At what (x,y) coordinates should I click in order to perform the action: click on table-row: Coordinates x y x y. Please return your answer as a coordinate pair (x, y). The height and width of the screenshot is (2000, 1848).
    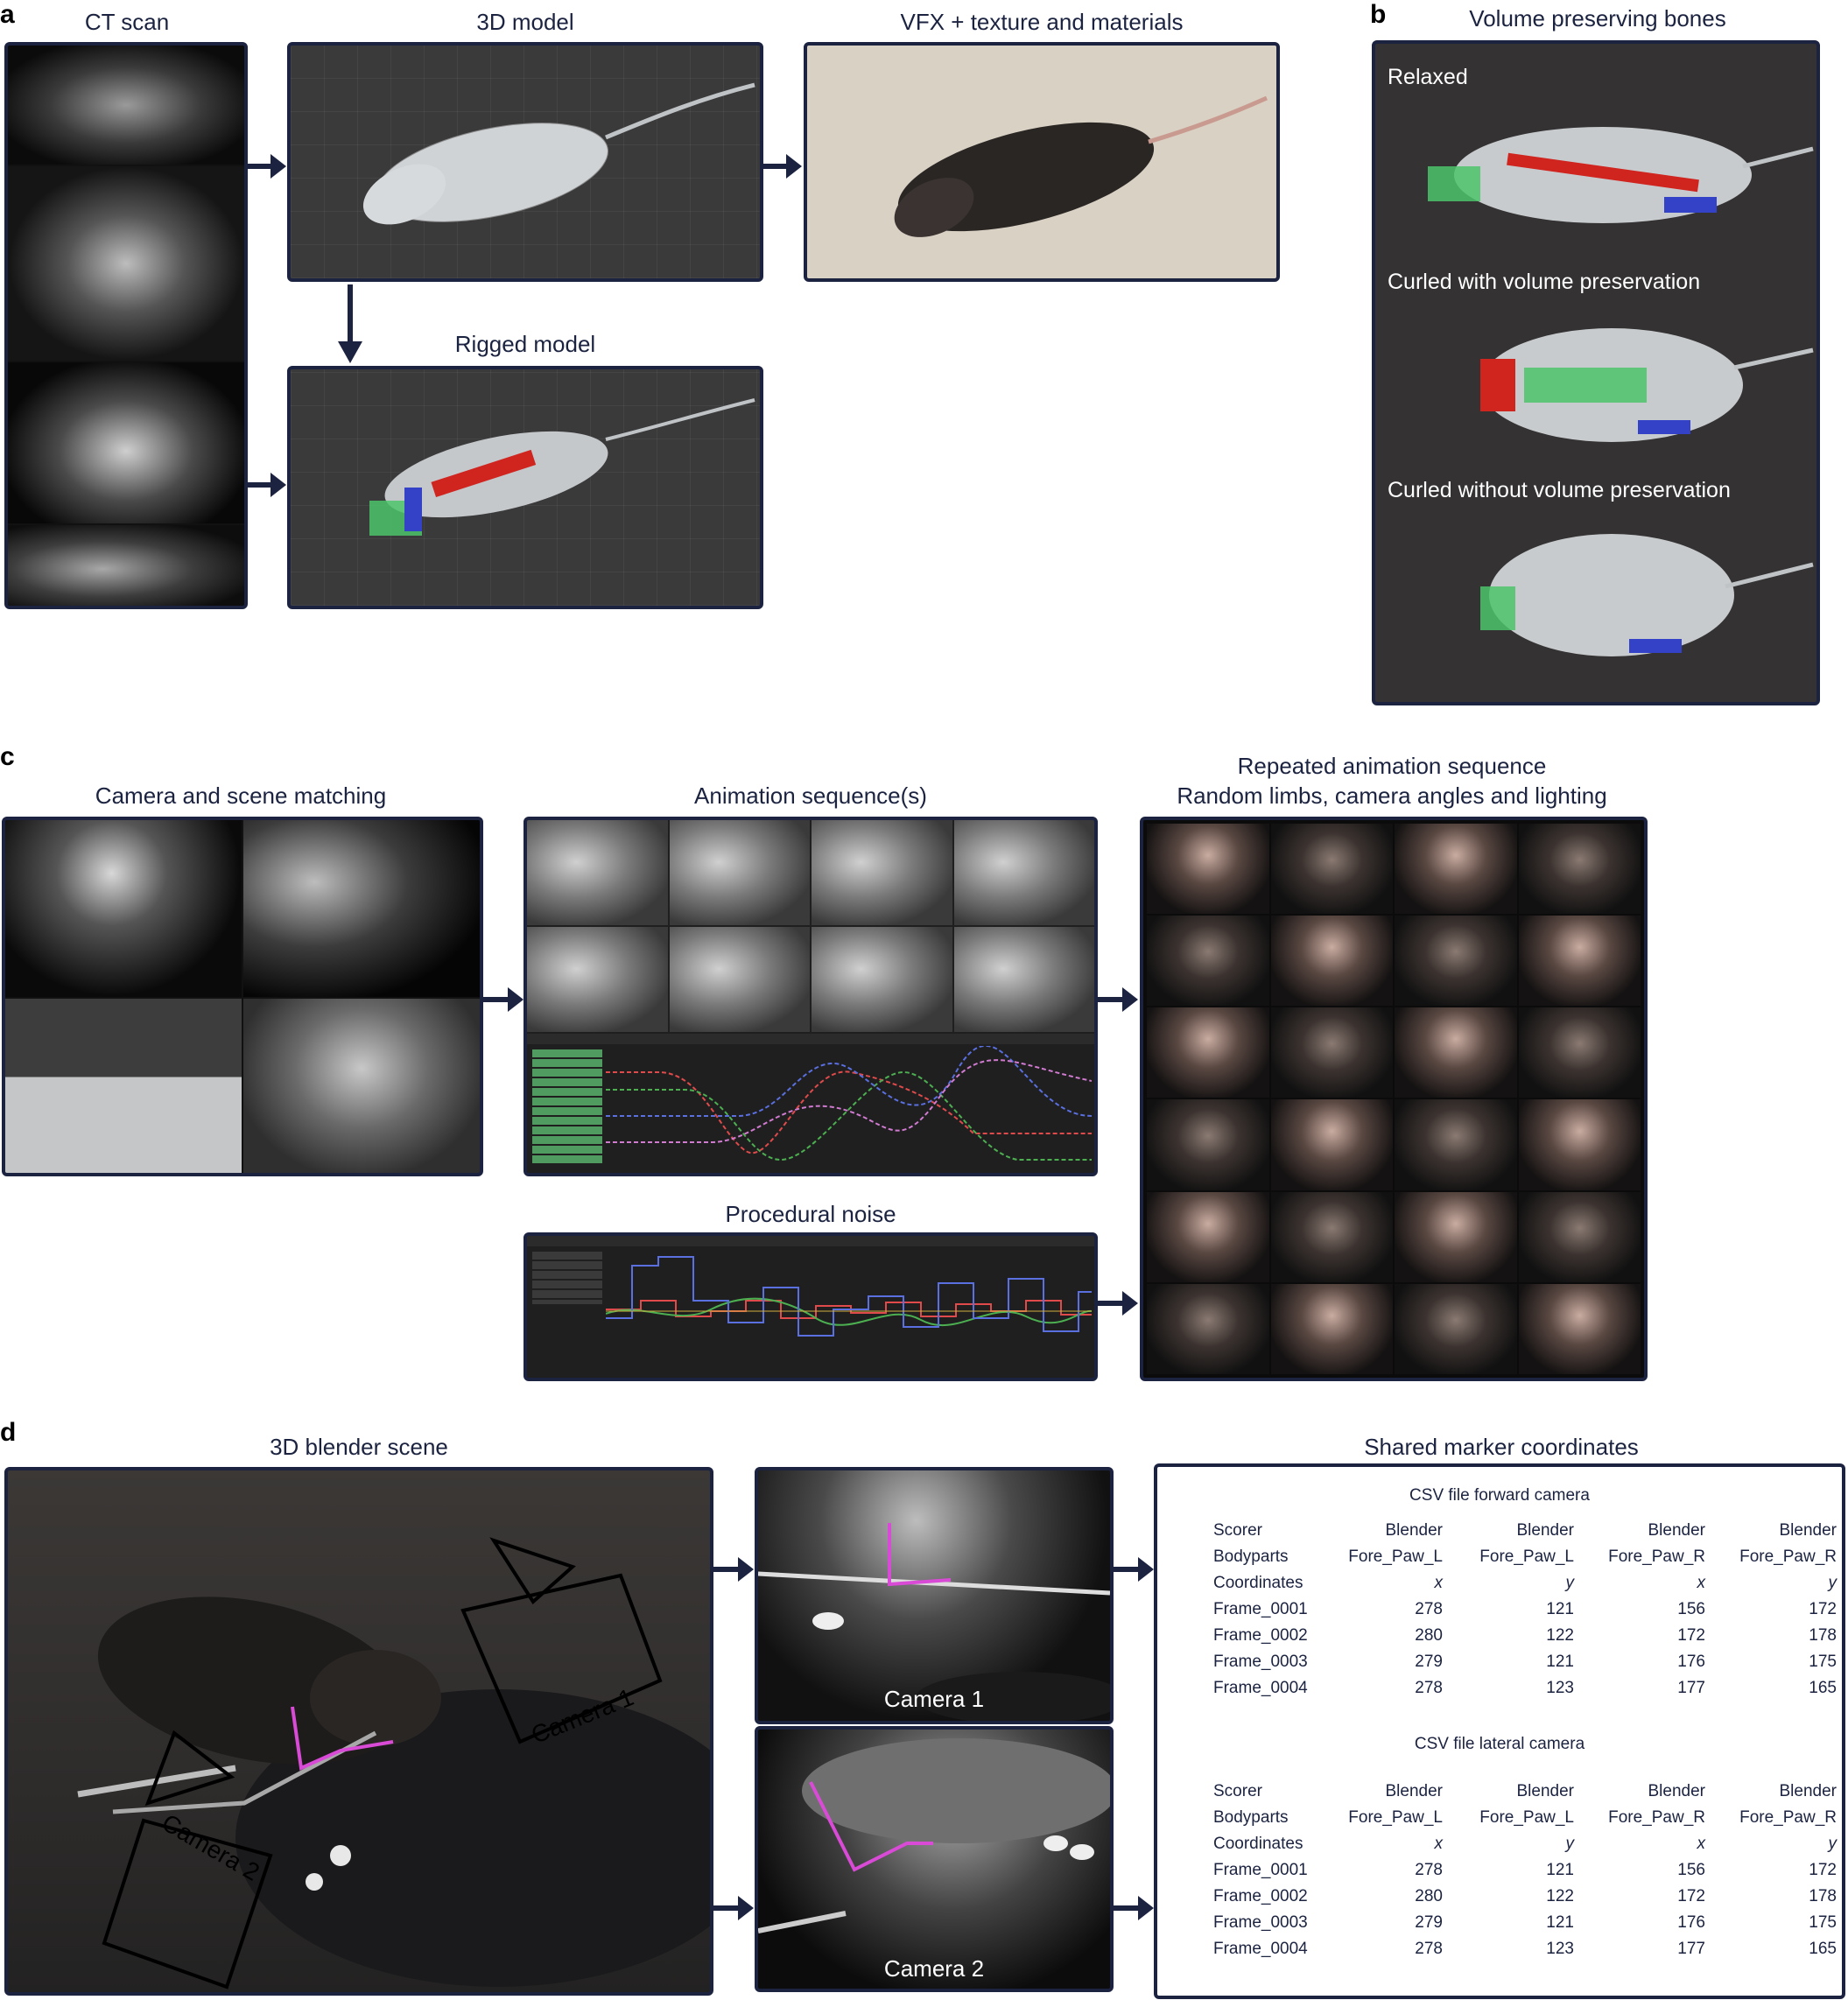
    Looking at the image, I should click on (1525, 1583).